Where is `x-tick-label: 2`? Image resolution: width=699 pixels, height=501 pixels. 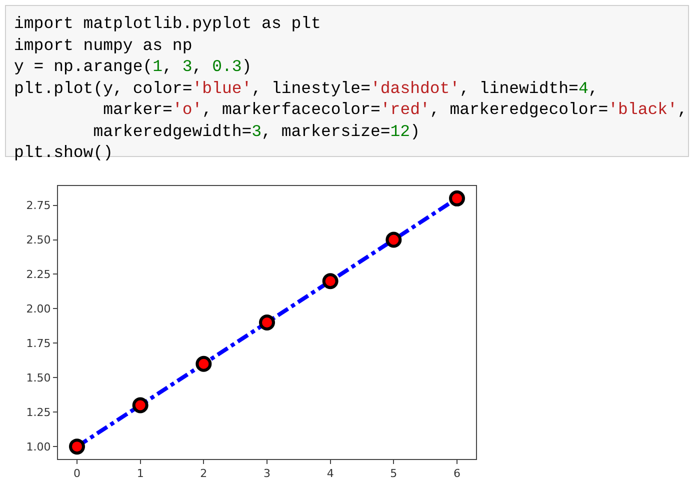 x-tick-label: 2 is located at coordinates (204, 473).